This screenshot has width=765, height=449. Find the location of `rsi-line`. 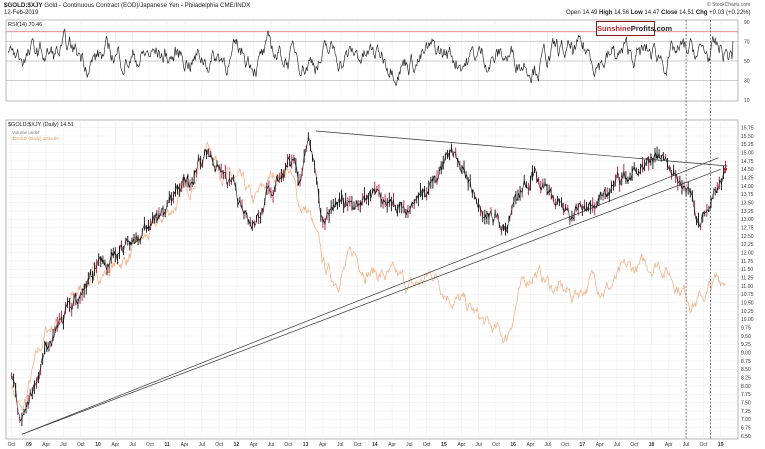

rsi-line is located at coordinates (370, 57).